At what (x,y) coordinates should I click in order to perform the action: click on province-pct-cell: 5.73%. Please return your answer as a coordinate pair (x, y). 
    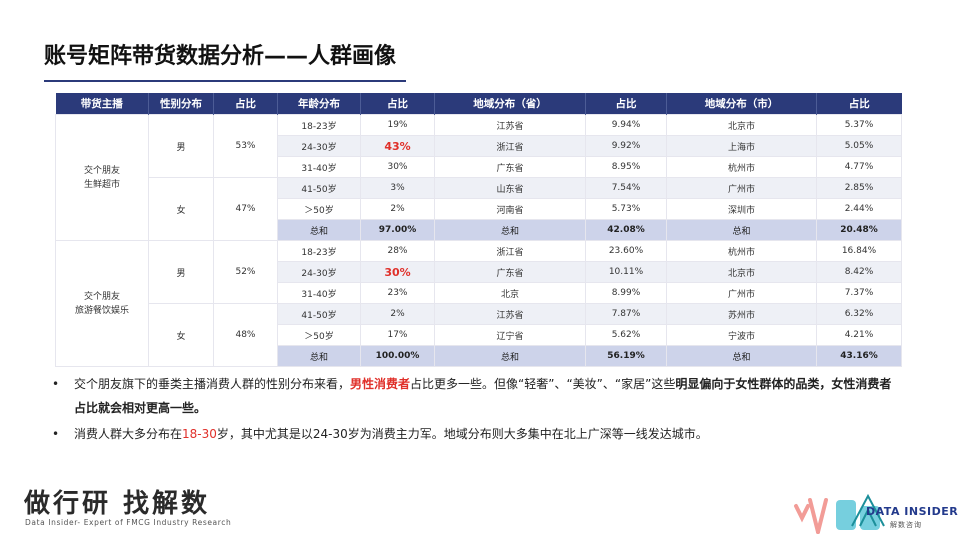
    Looking at the image, I should click on (626, 209).